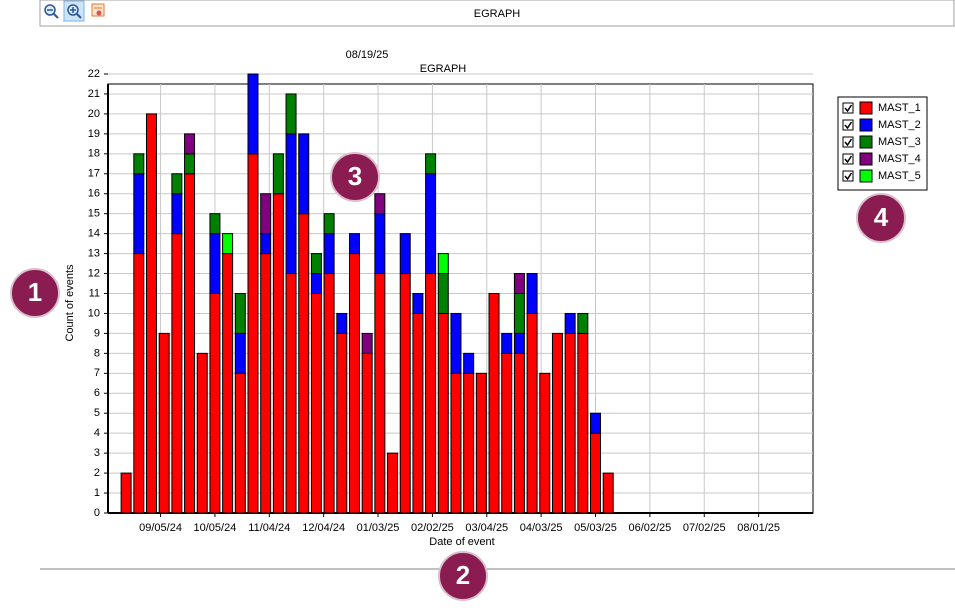  Describe the element at coordinates (97, 353) in the screenshot. I see `y-tick-label: 8` at that location.